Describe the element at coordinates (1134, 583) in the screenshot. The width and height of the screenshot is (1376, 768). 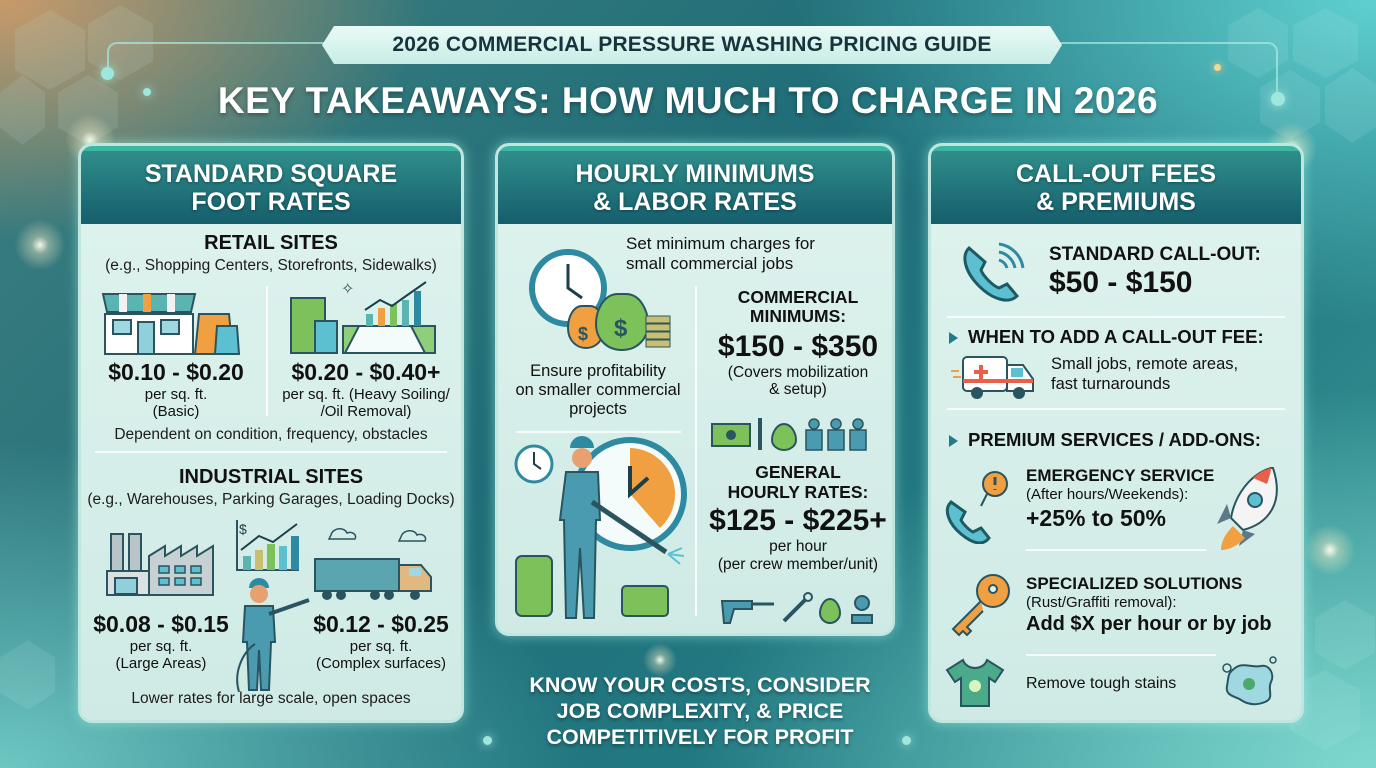
I see `specialized-title: SPECIALIZED SOLUTIONS` at that location.